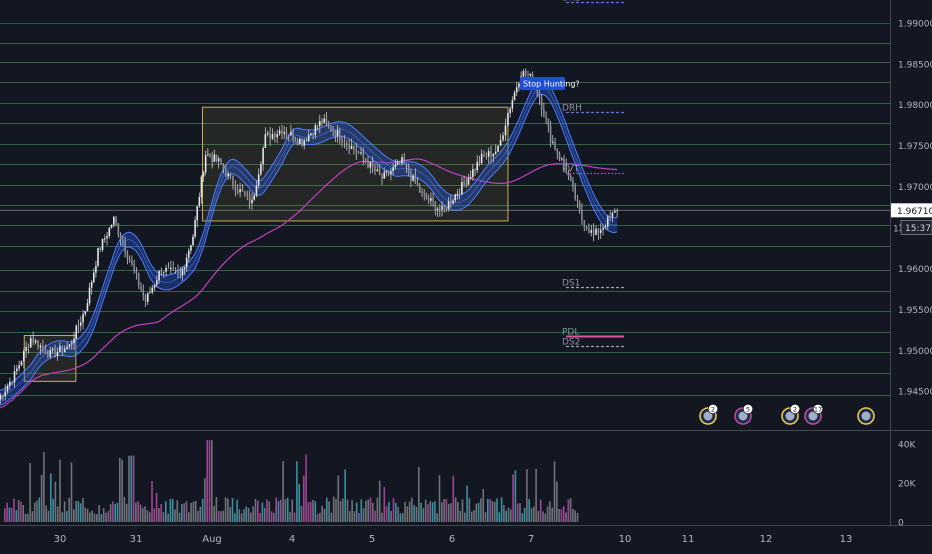  I want to click on price-tick: 1.98000, so click(915, 106).